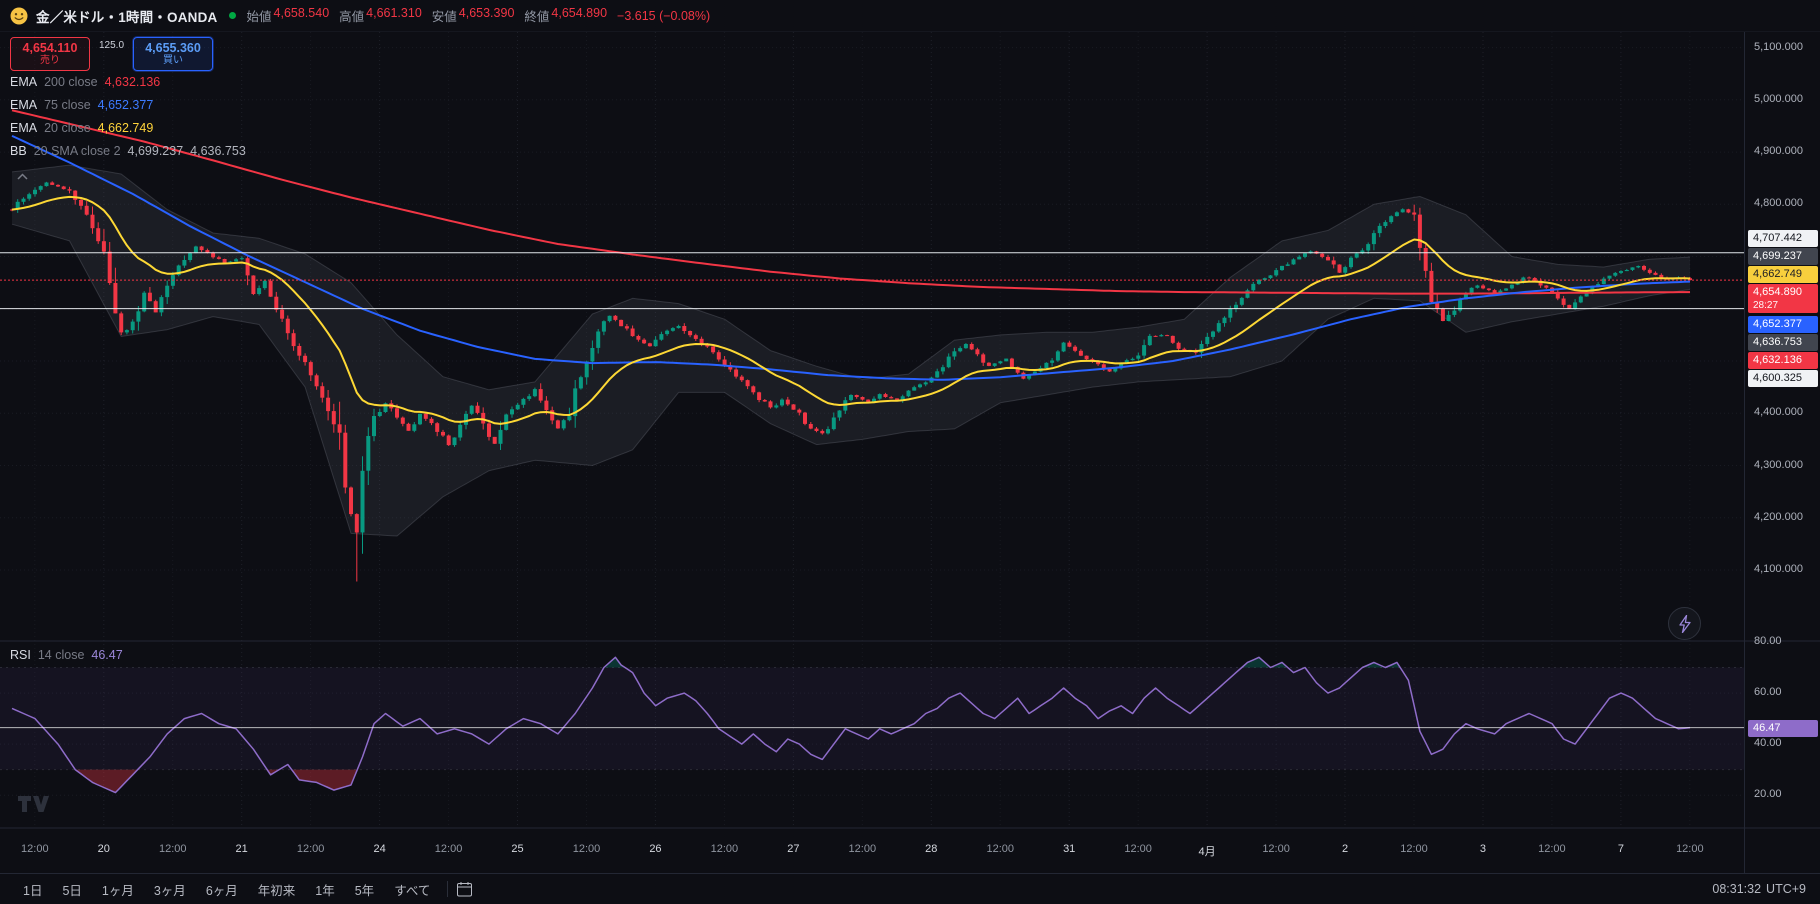  I want to click on trade-widget: 4,654.110 売り 125.0 4,655.360 買い, so click(112, 54).